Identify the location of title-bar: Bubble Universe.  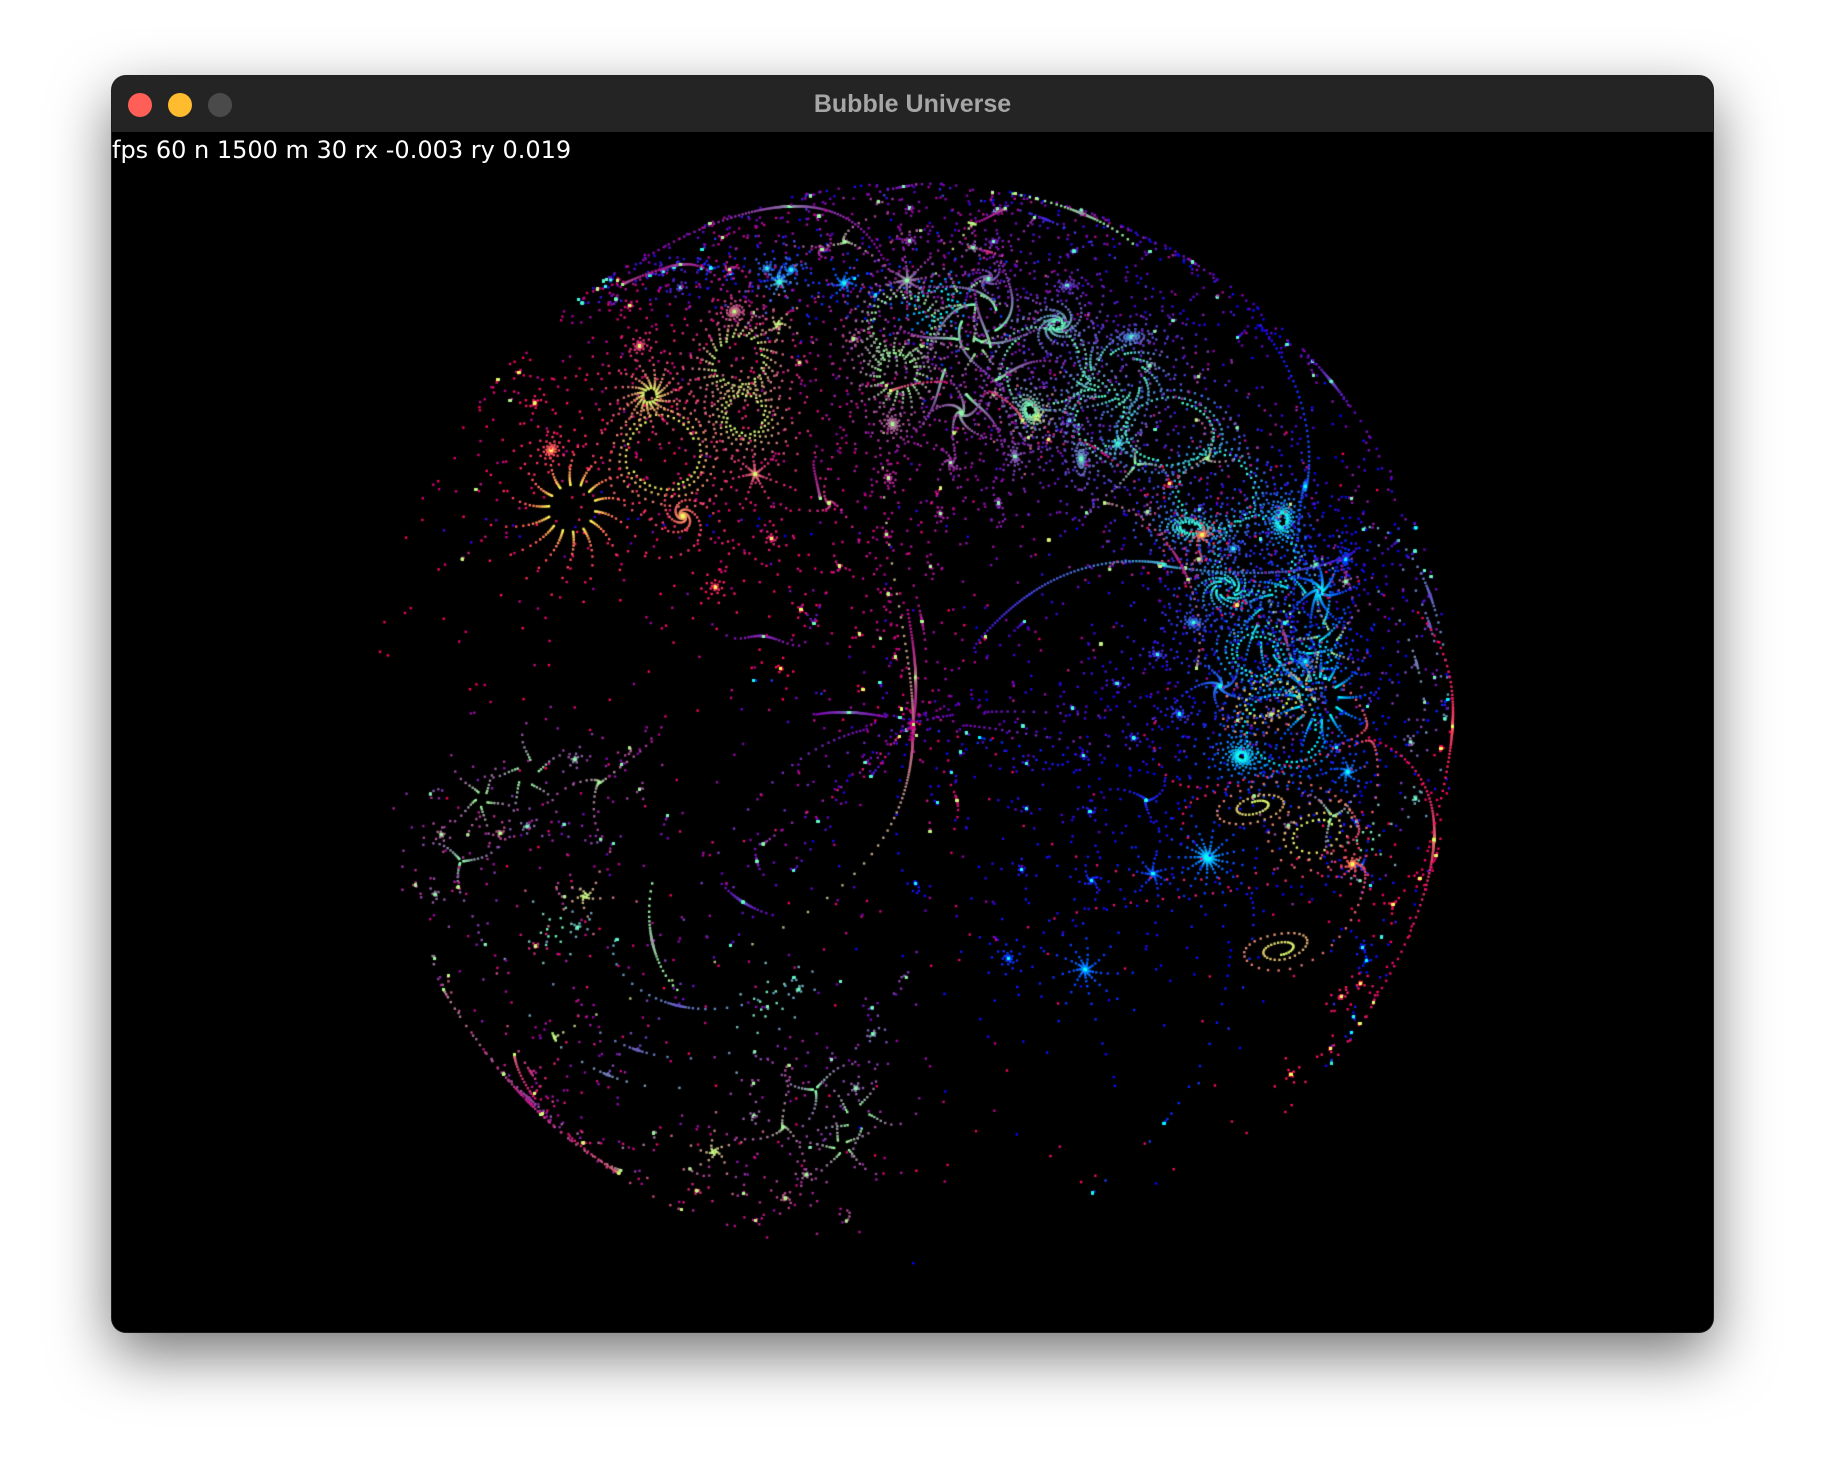
(912, 104).